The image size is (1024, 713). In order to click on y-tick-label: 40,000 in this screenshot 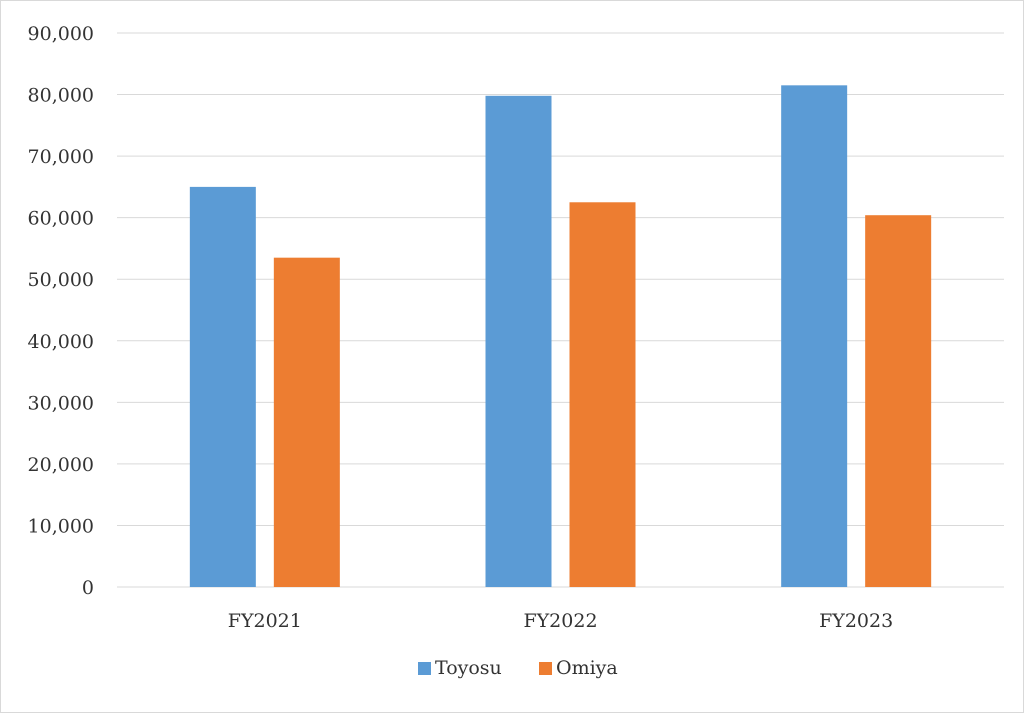, I will do `click(61, 342)`.